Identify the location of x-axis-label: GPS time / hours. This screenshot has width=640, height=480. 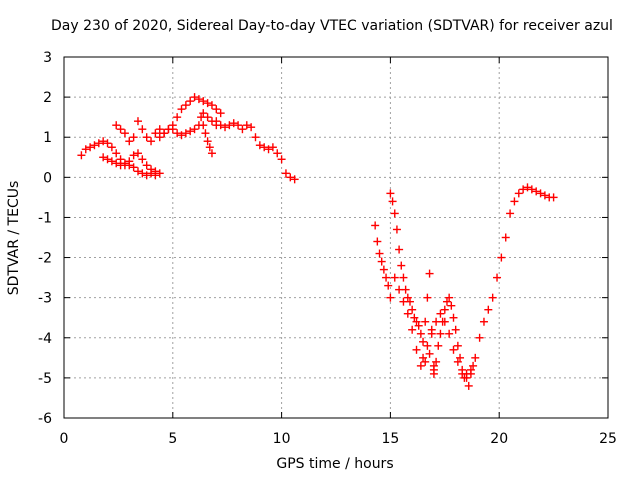
(335, 464).